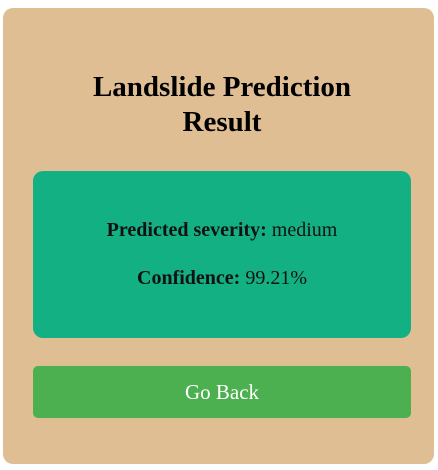 The image size is (438, 470). I want to click on confidence-row: Confidence: 99.21%, so click(222, 278).